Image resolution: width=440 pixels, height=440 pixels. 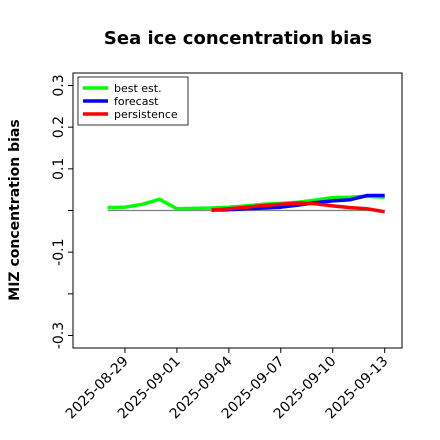 I want to click on y-tick-label: 0.1, so click(x=59, y=169).